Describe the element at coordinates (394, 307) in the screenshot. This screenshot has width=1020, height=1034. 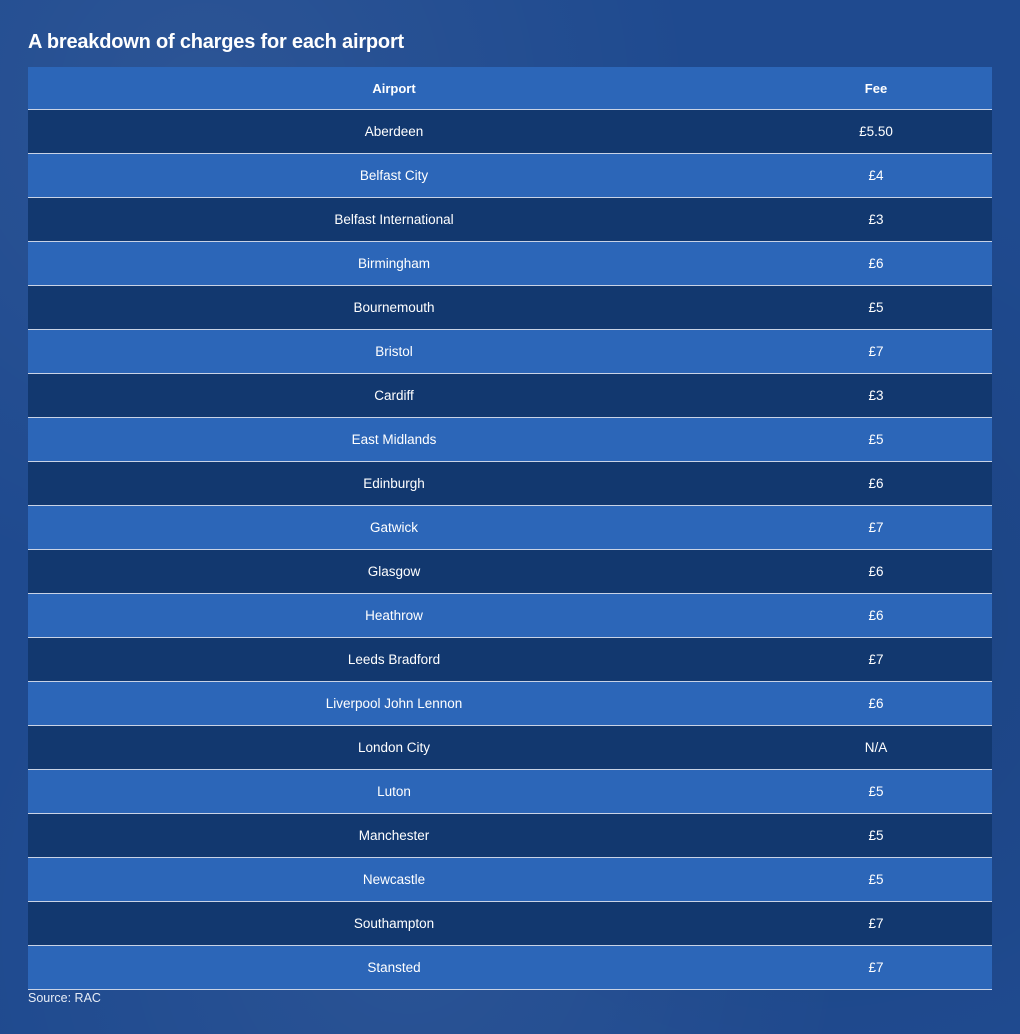
I see `airport-cell: Bournemouth` at that location.